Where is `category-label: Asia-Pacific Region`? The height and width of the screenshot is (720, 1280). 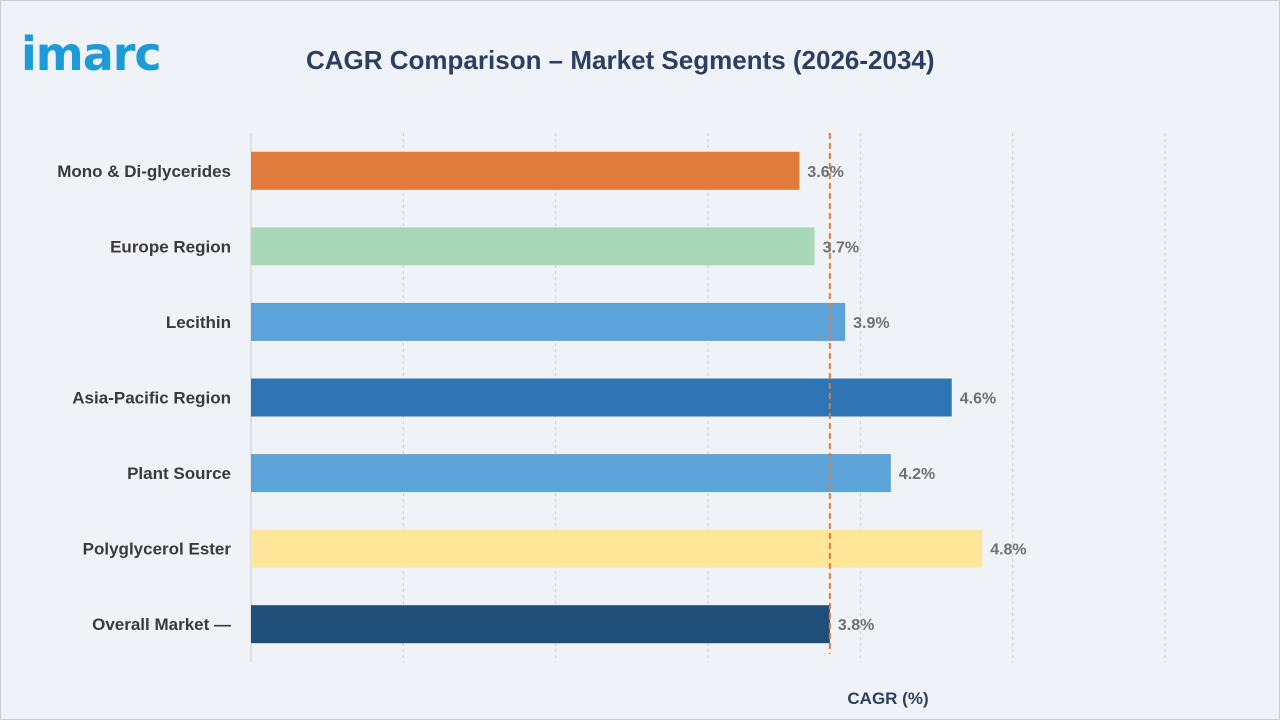 category-label: Asia-Pacific Region is located at coordinates (151, 398).